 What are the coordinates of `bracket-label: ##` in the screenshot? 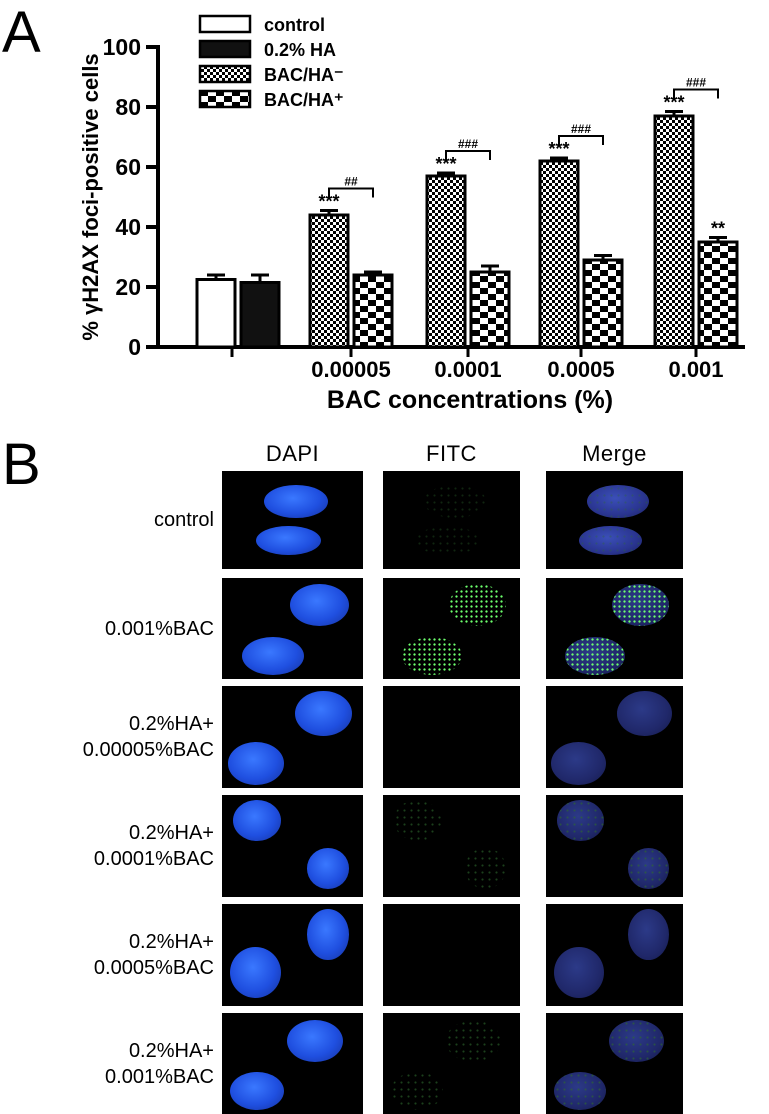 It's located at (351, 182).